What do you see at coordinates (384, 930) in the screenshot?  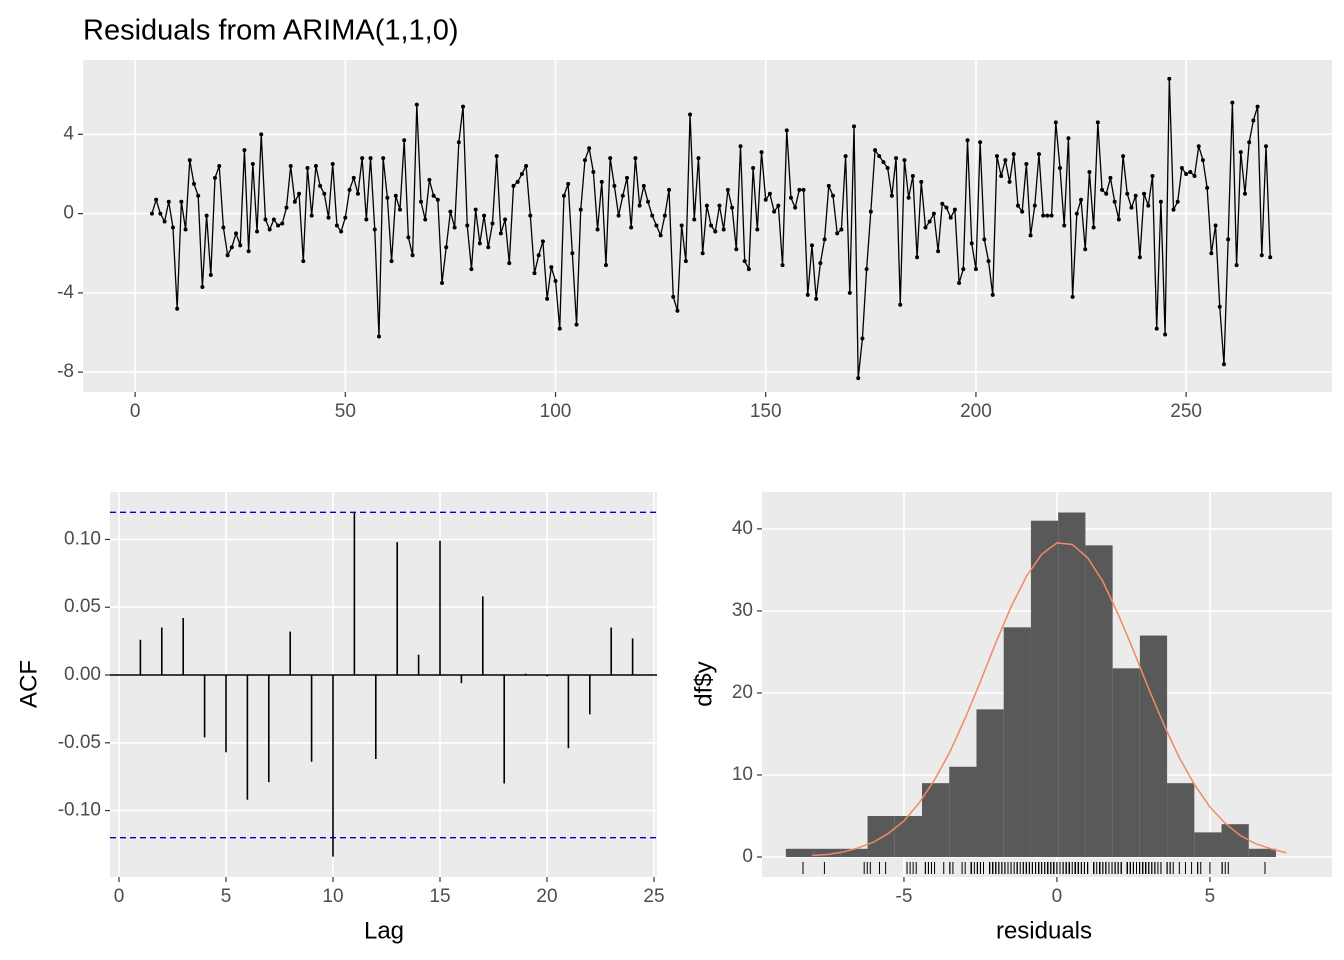 I see `x-axis-title: Lag` at bounding box center [384, 930].